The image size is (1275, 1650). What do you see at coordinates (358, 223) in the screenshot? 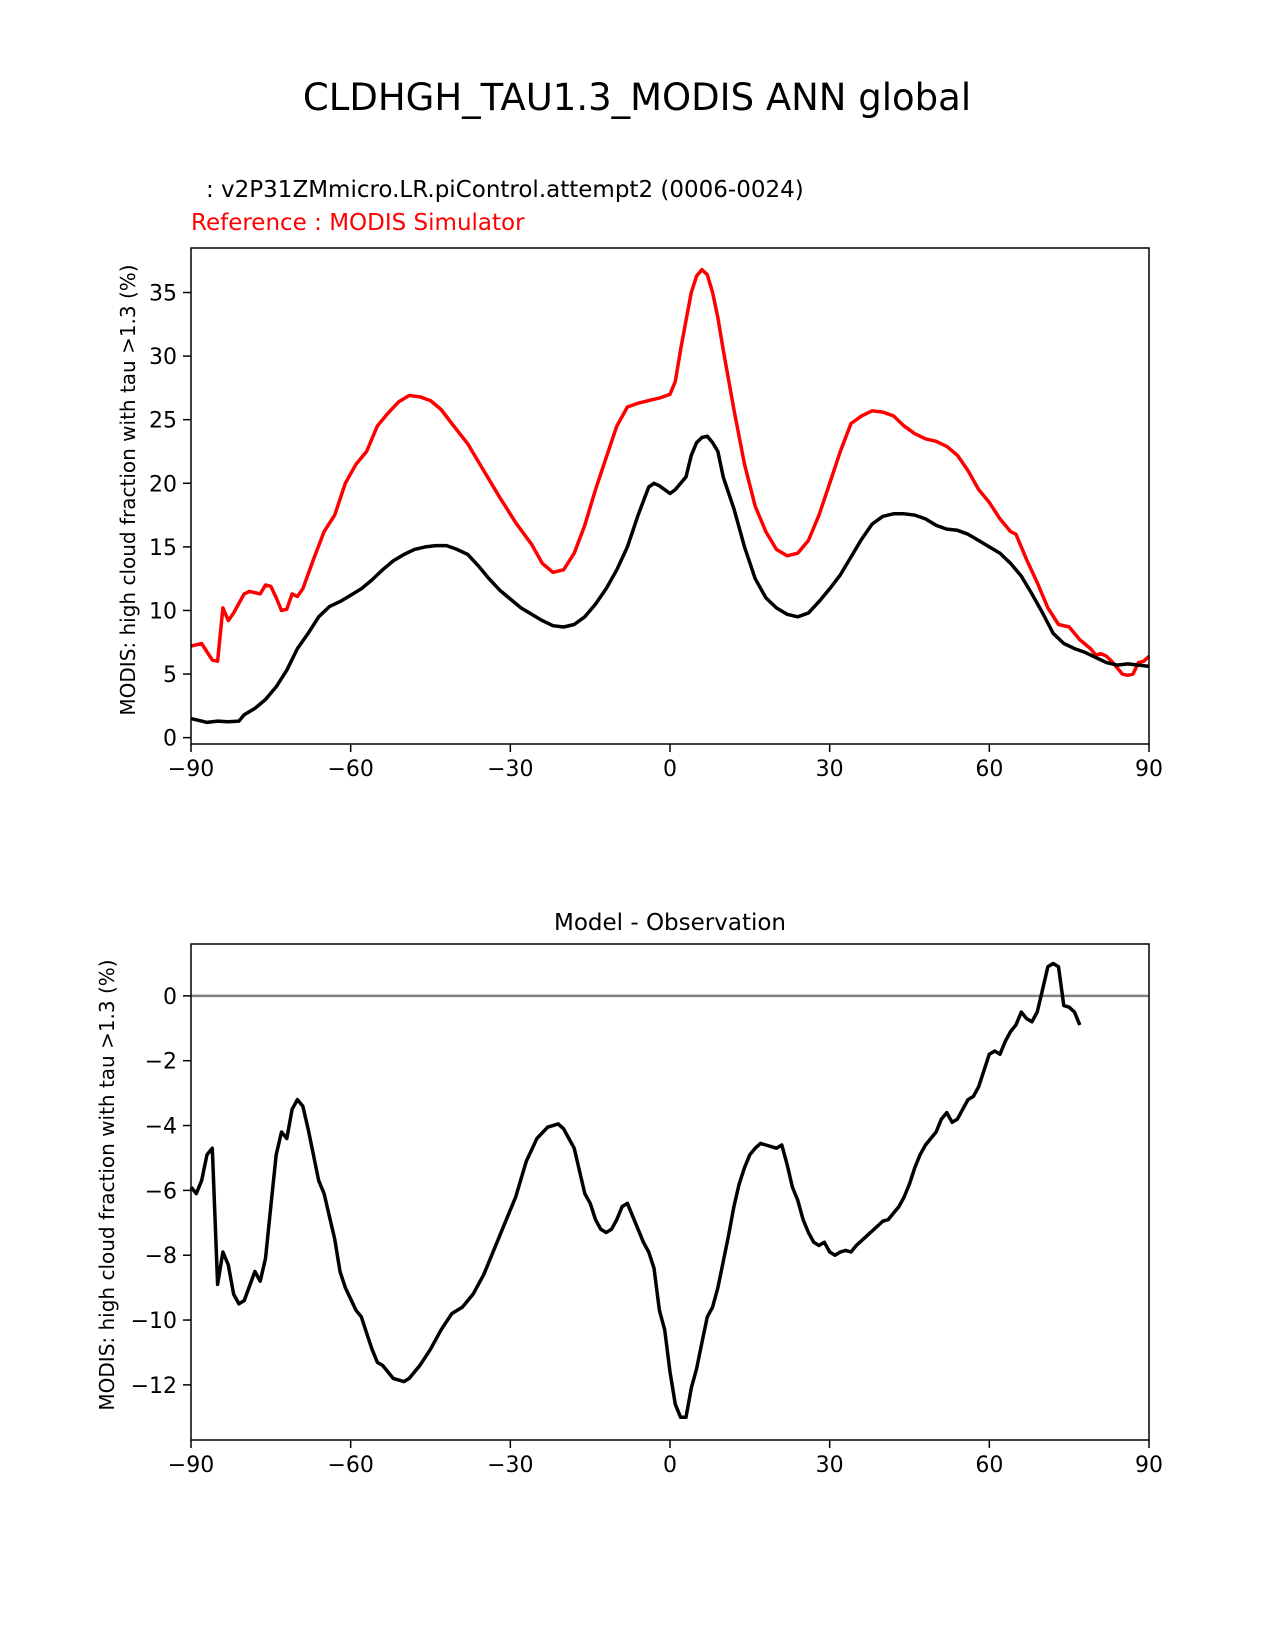
I see `reference-label: Reference : MODIS Simulator` at bounding box center [358, 223].